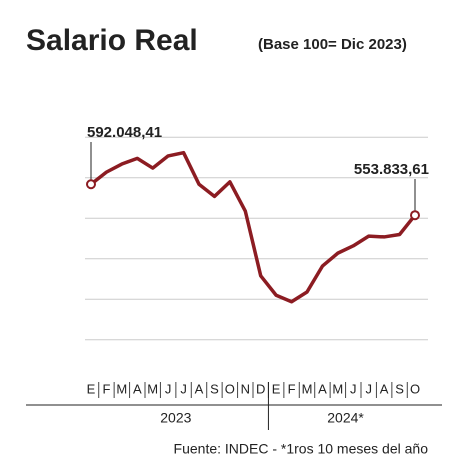  Describe the element at coordinates (124, 132) in the screenshot. I see `value-label: 592.048,41` at that location.